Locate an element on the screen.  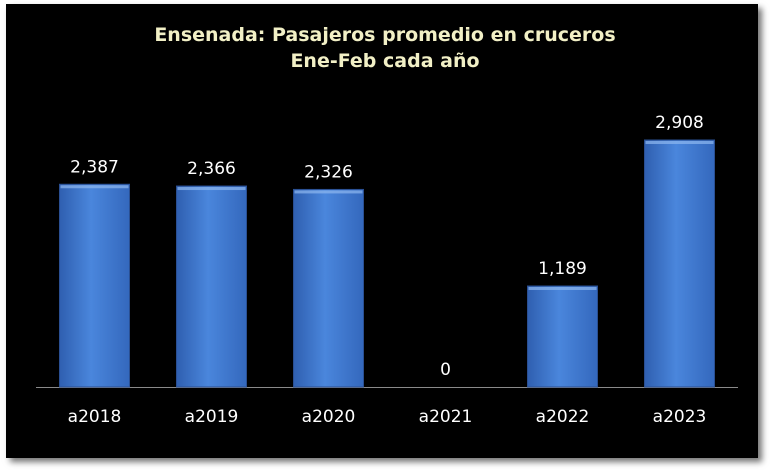
category-label-a2022: a2022 is located at coordinates (563, 417).